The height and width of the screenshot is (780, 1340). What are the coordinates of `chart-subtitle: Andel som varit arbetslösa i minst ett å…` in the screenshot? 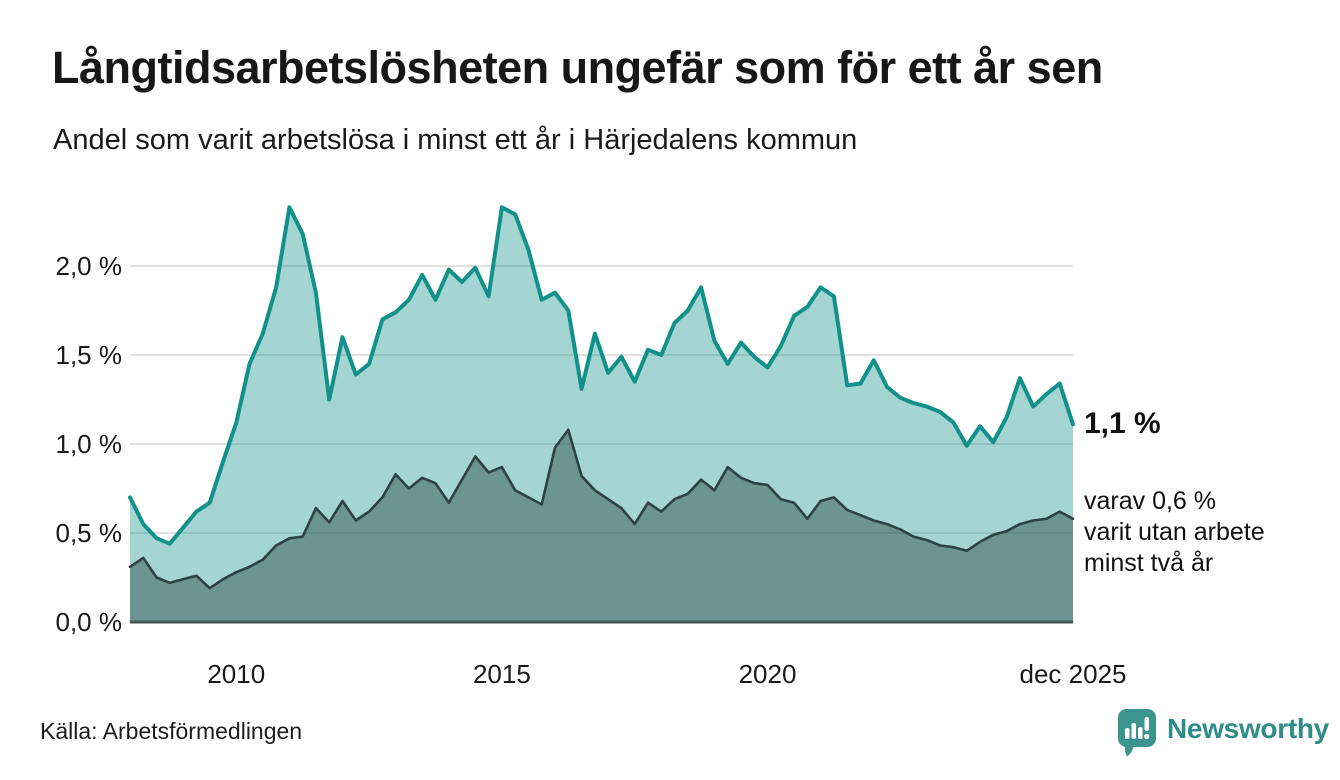 It's located at (455, 140).